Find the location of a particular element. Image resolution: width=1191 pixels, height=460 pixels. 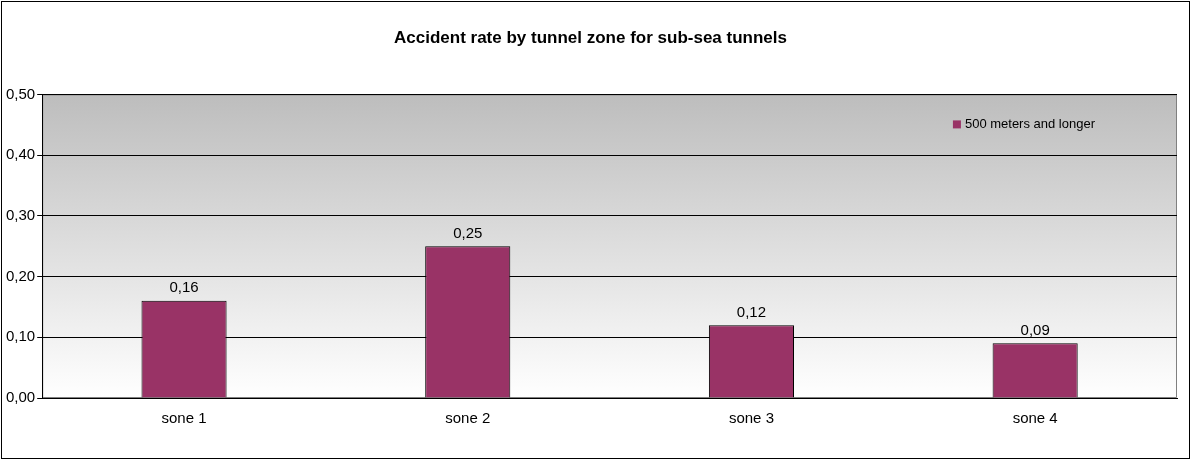

chart-title: Accident rate by tunnel zone for sub-sea tunnels is located at coordinates (590, 37).